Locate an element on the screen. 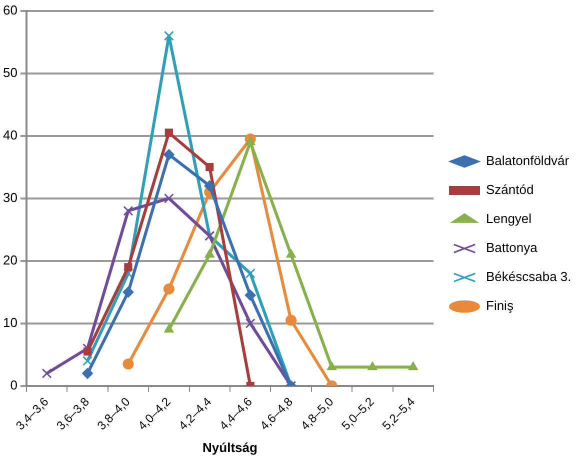 The height and width of the screenshot is (460, 582). y-tick-label: 30 is located at coordinates (10, 197).